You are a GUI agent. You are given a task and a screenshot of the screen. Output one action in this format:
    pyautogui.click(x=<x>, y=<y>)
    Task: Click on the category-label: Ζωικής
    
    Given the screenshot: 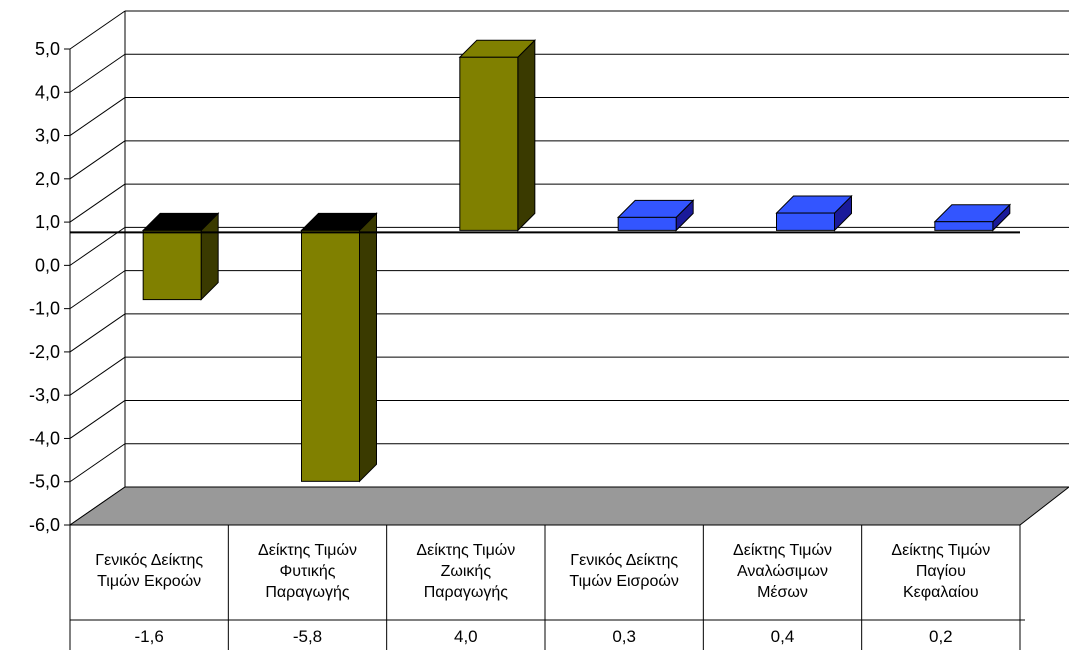 What is the action you would take?
    pyautogui.click(x=466, y=571)
    